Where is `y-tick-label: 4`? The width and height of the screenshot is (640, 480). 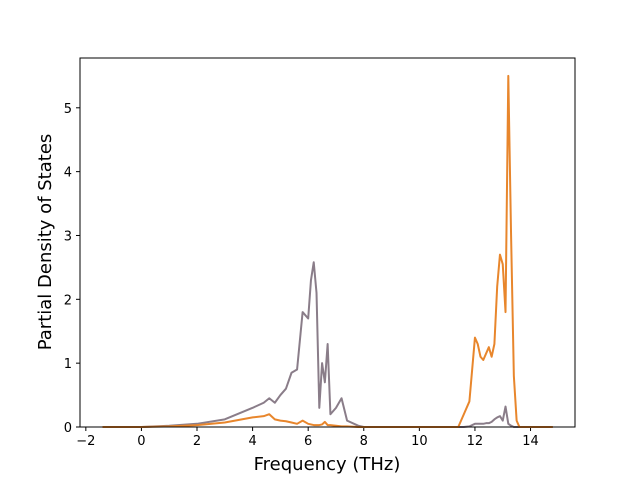 y-tick-label: 4 is located at coordinates (68, 173).